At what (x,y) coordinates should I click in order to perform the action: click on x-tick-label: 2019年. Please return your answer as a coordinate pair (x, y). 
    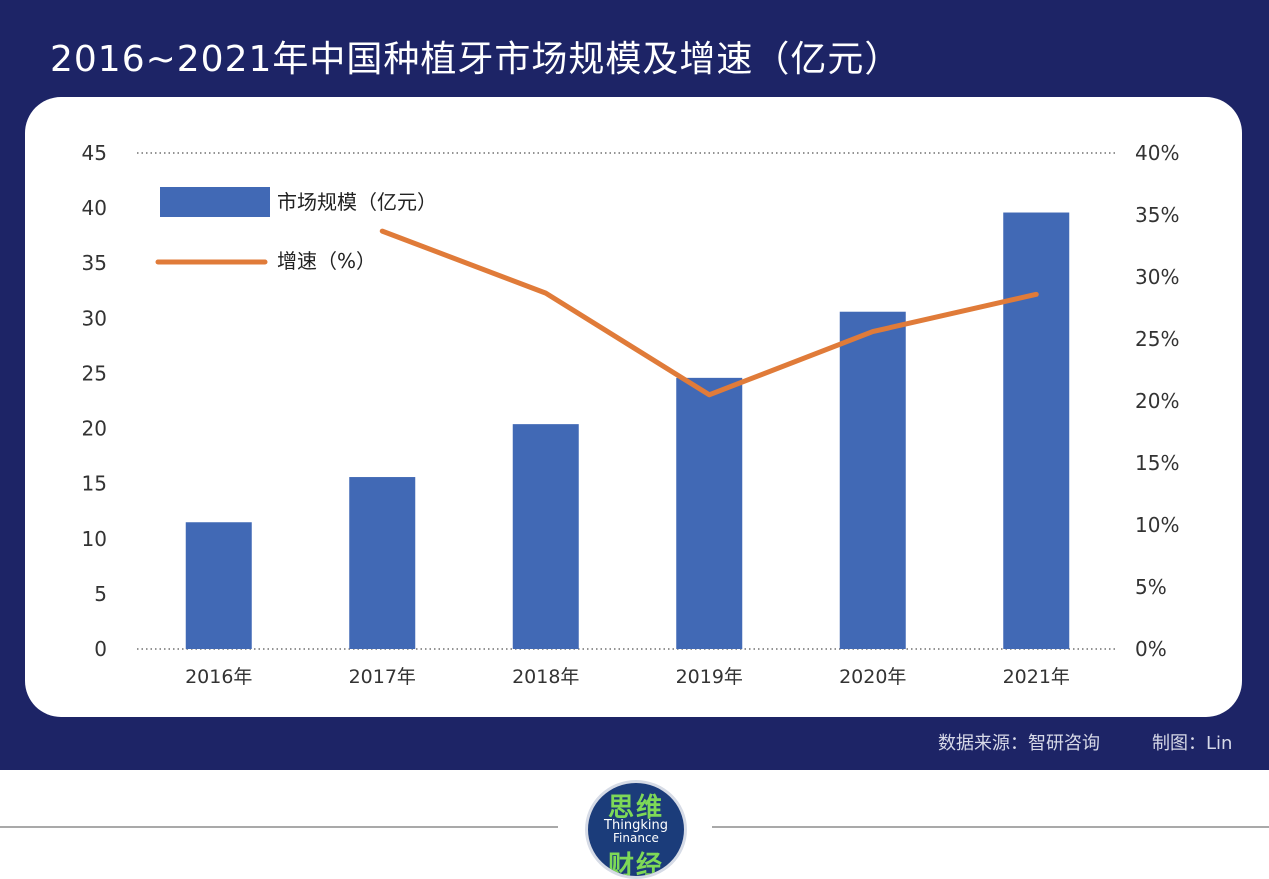
    Looking at the image, I should click on (709, 677).